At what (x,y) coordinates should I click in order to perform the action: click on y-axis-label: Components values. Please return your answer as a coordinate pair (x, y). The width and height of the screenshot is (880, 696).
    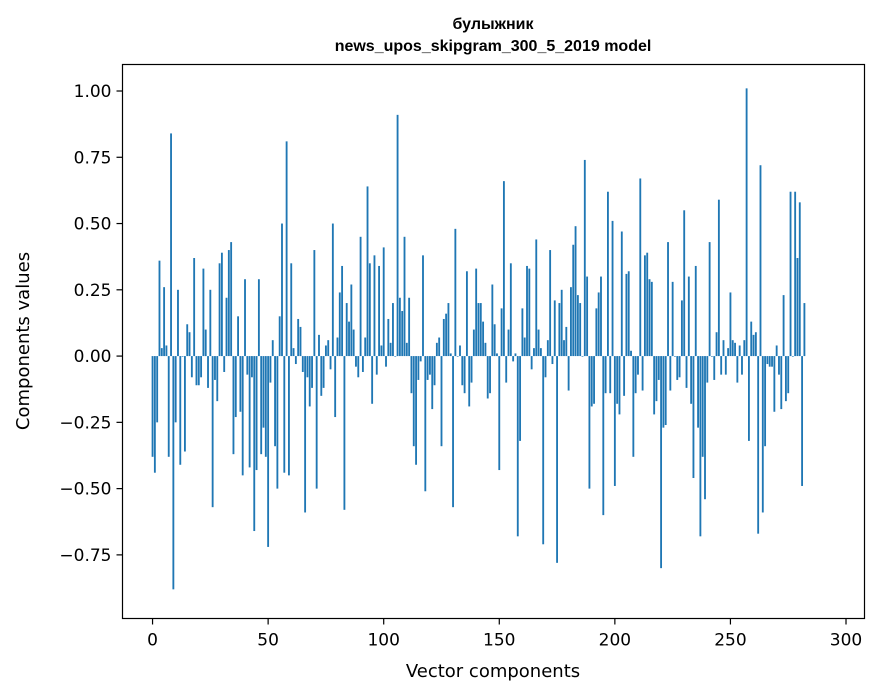
    Looking at the image, I should click on (23, 341).